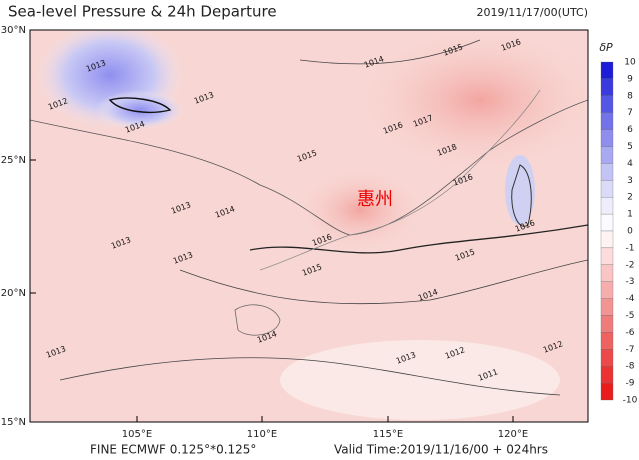 This screenshot has width=639, height=460. What do you see at coordinates (630, 164) in the screenshot?
I see `colorbar-label: 4` at bounding box center [630, 164].